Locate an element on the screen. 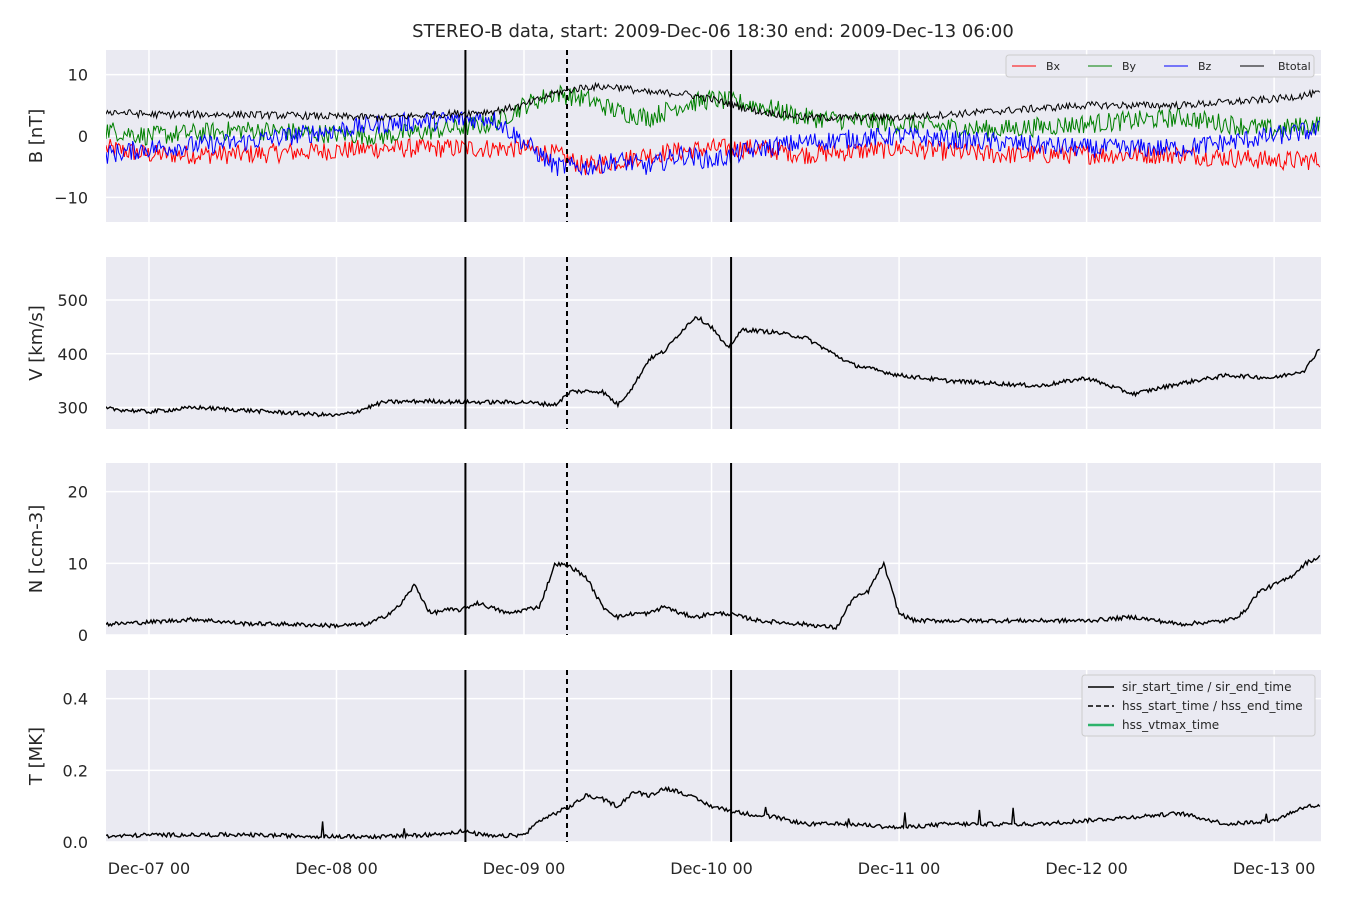  y-tick-label: −10 is located at coordinates (71, 197).